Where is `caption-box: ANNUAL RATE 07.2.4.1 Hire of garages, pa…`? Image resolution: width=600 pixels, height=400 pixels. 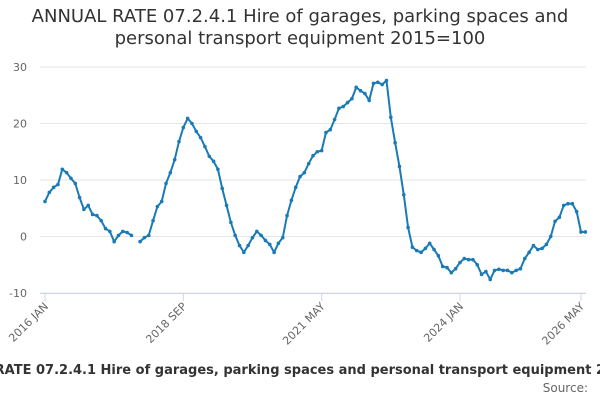
caption-box: ANNUAL RATE 07.2.4.1 Hire of garages, pa… is located at coordinates (300, 372).